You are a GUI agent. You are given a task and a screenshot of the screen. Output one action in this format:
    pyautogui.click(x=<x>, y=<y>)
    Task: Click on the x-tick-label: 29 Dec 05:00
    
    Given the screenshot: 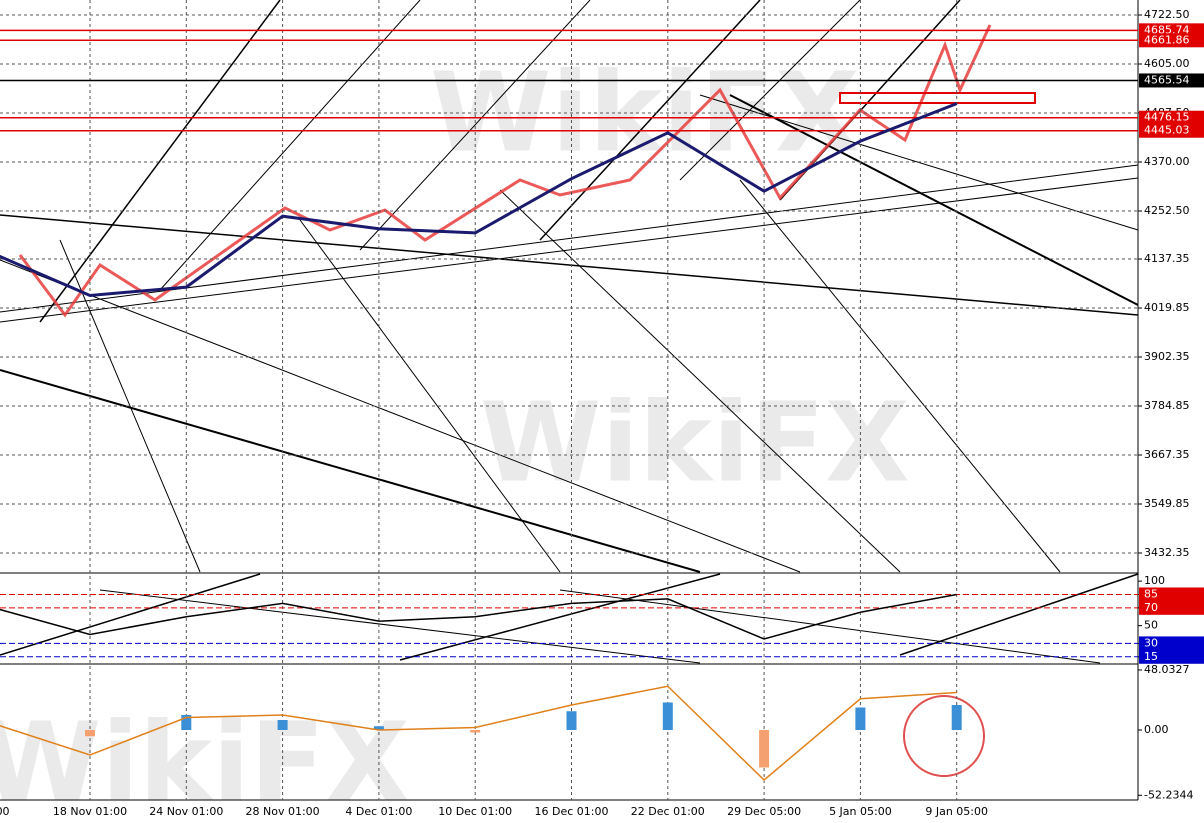 What is the action you would take?
    pyautogui.click(x=764, y=811)
    